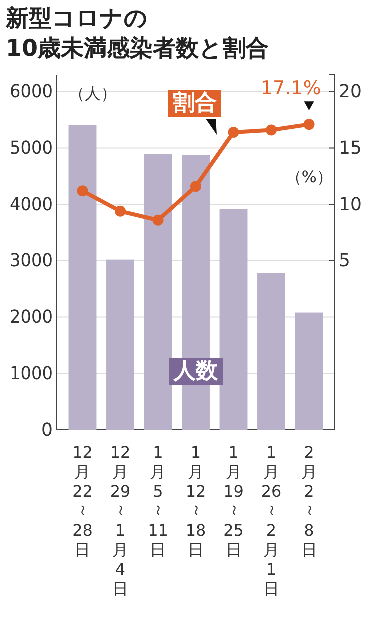 Image resolution: width=366 pixels, height=640 pixels. Describe the element at coordinates (234, 501) in the screenshot. I see `x-tick-label: 1月19～25日` at that location.